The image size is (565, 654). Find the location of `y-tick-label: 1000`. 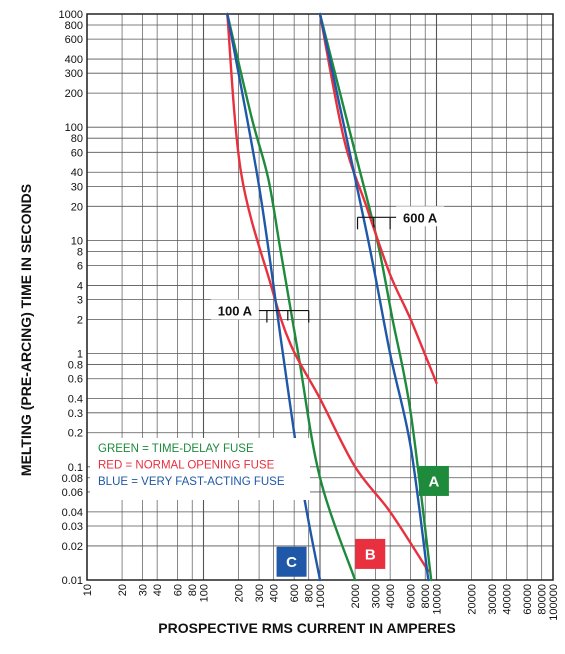

y-tick-label: 1000 is located at coordinates (71, 15).